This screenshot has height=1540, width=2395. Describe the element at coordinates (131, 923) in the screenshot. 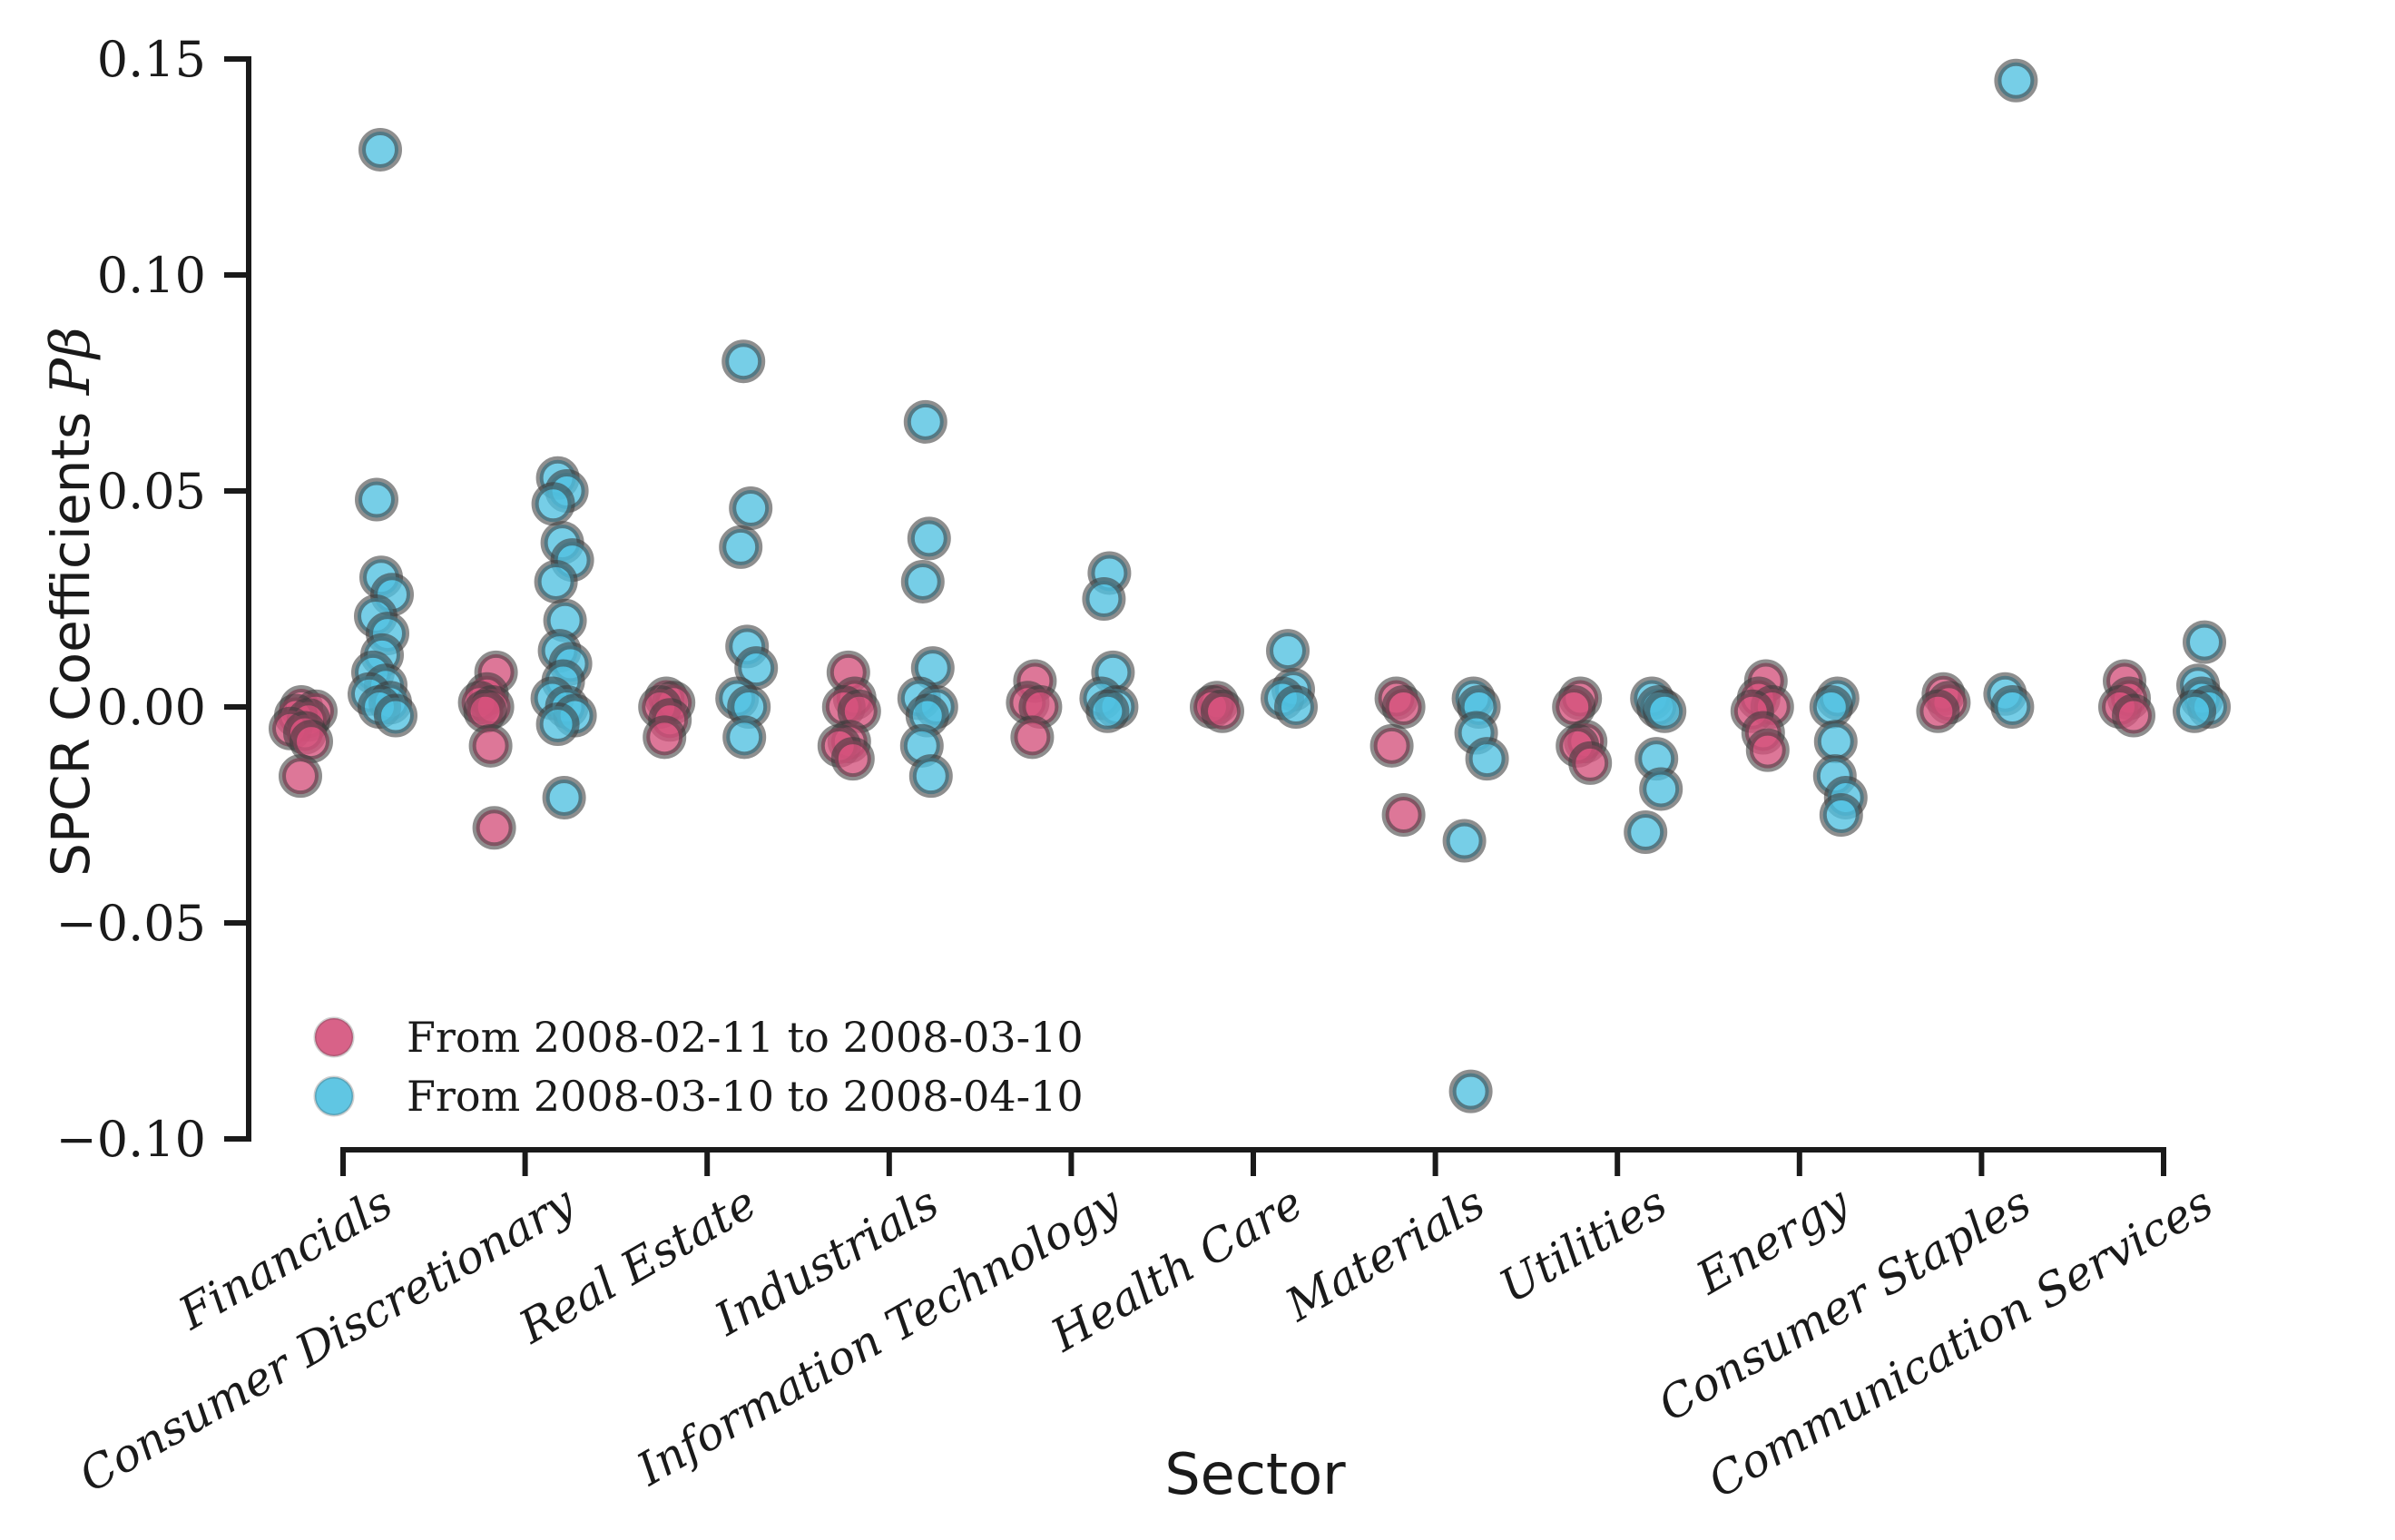

I see `y-tick-label: −0.05` at that location.